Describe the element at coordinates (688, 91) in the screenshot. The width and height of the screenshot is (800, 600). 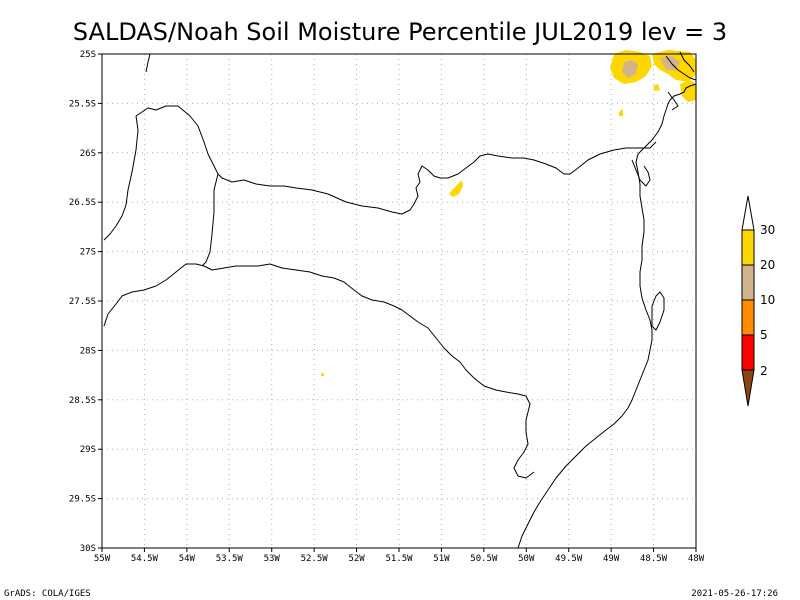
I see `shade-20-30-ne-c` at that location.